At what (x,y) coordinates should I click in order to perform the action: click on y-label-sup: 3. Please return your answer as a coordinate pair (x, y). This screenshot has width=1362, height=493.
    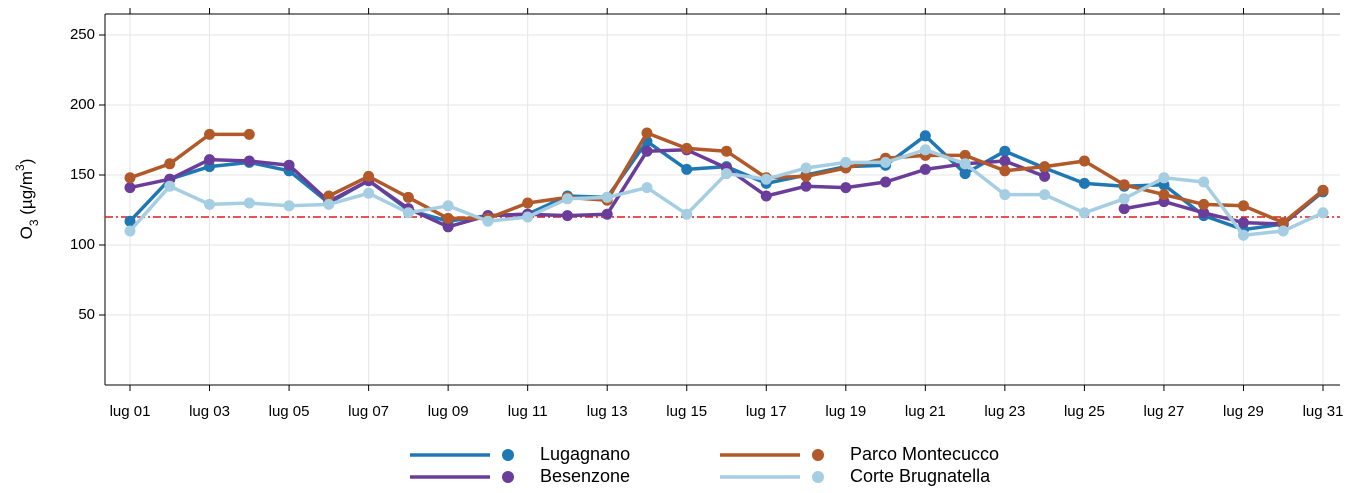
    Looking at the image, I should click on (20, 167).